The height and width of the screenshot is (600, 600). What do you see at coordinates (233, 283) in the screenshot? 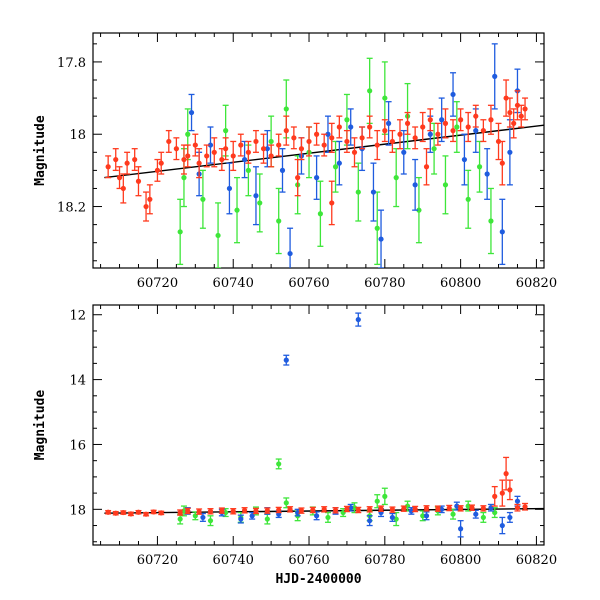
I see `x-tick-label: 60740` at bounding box center [233, 283].